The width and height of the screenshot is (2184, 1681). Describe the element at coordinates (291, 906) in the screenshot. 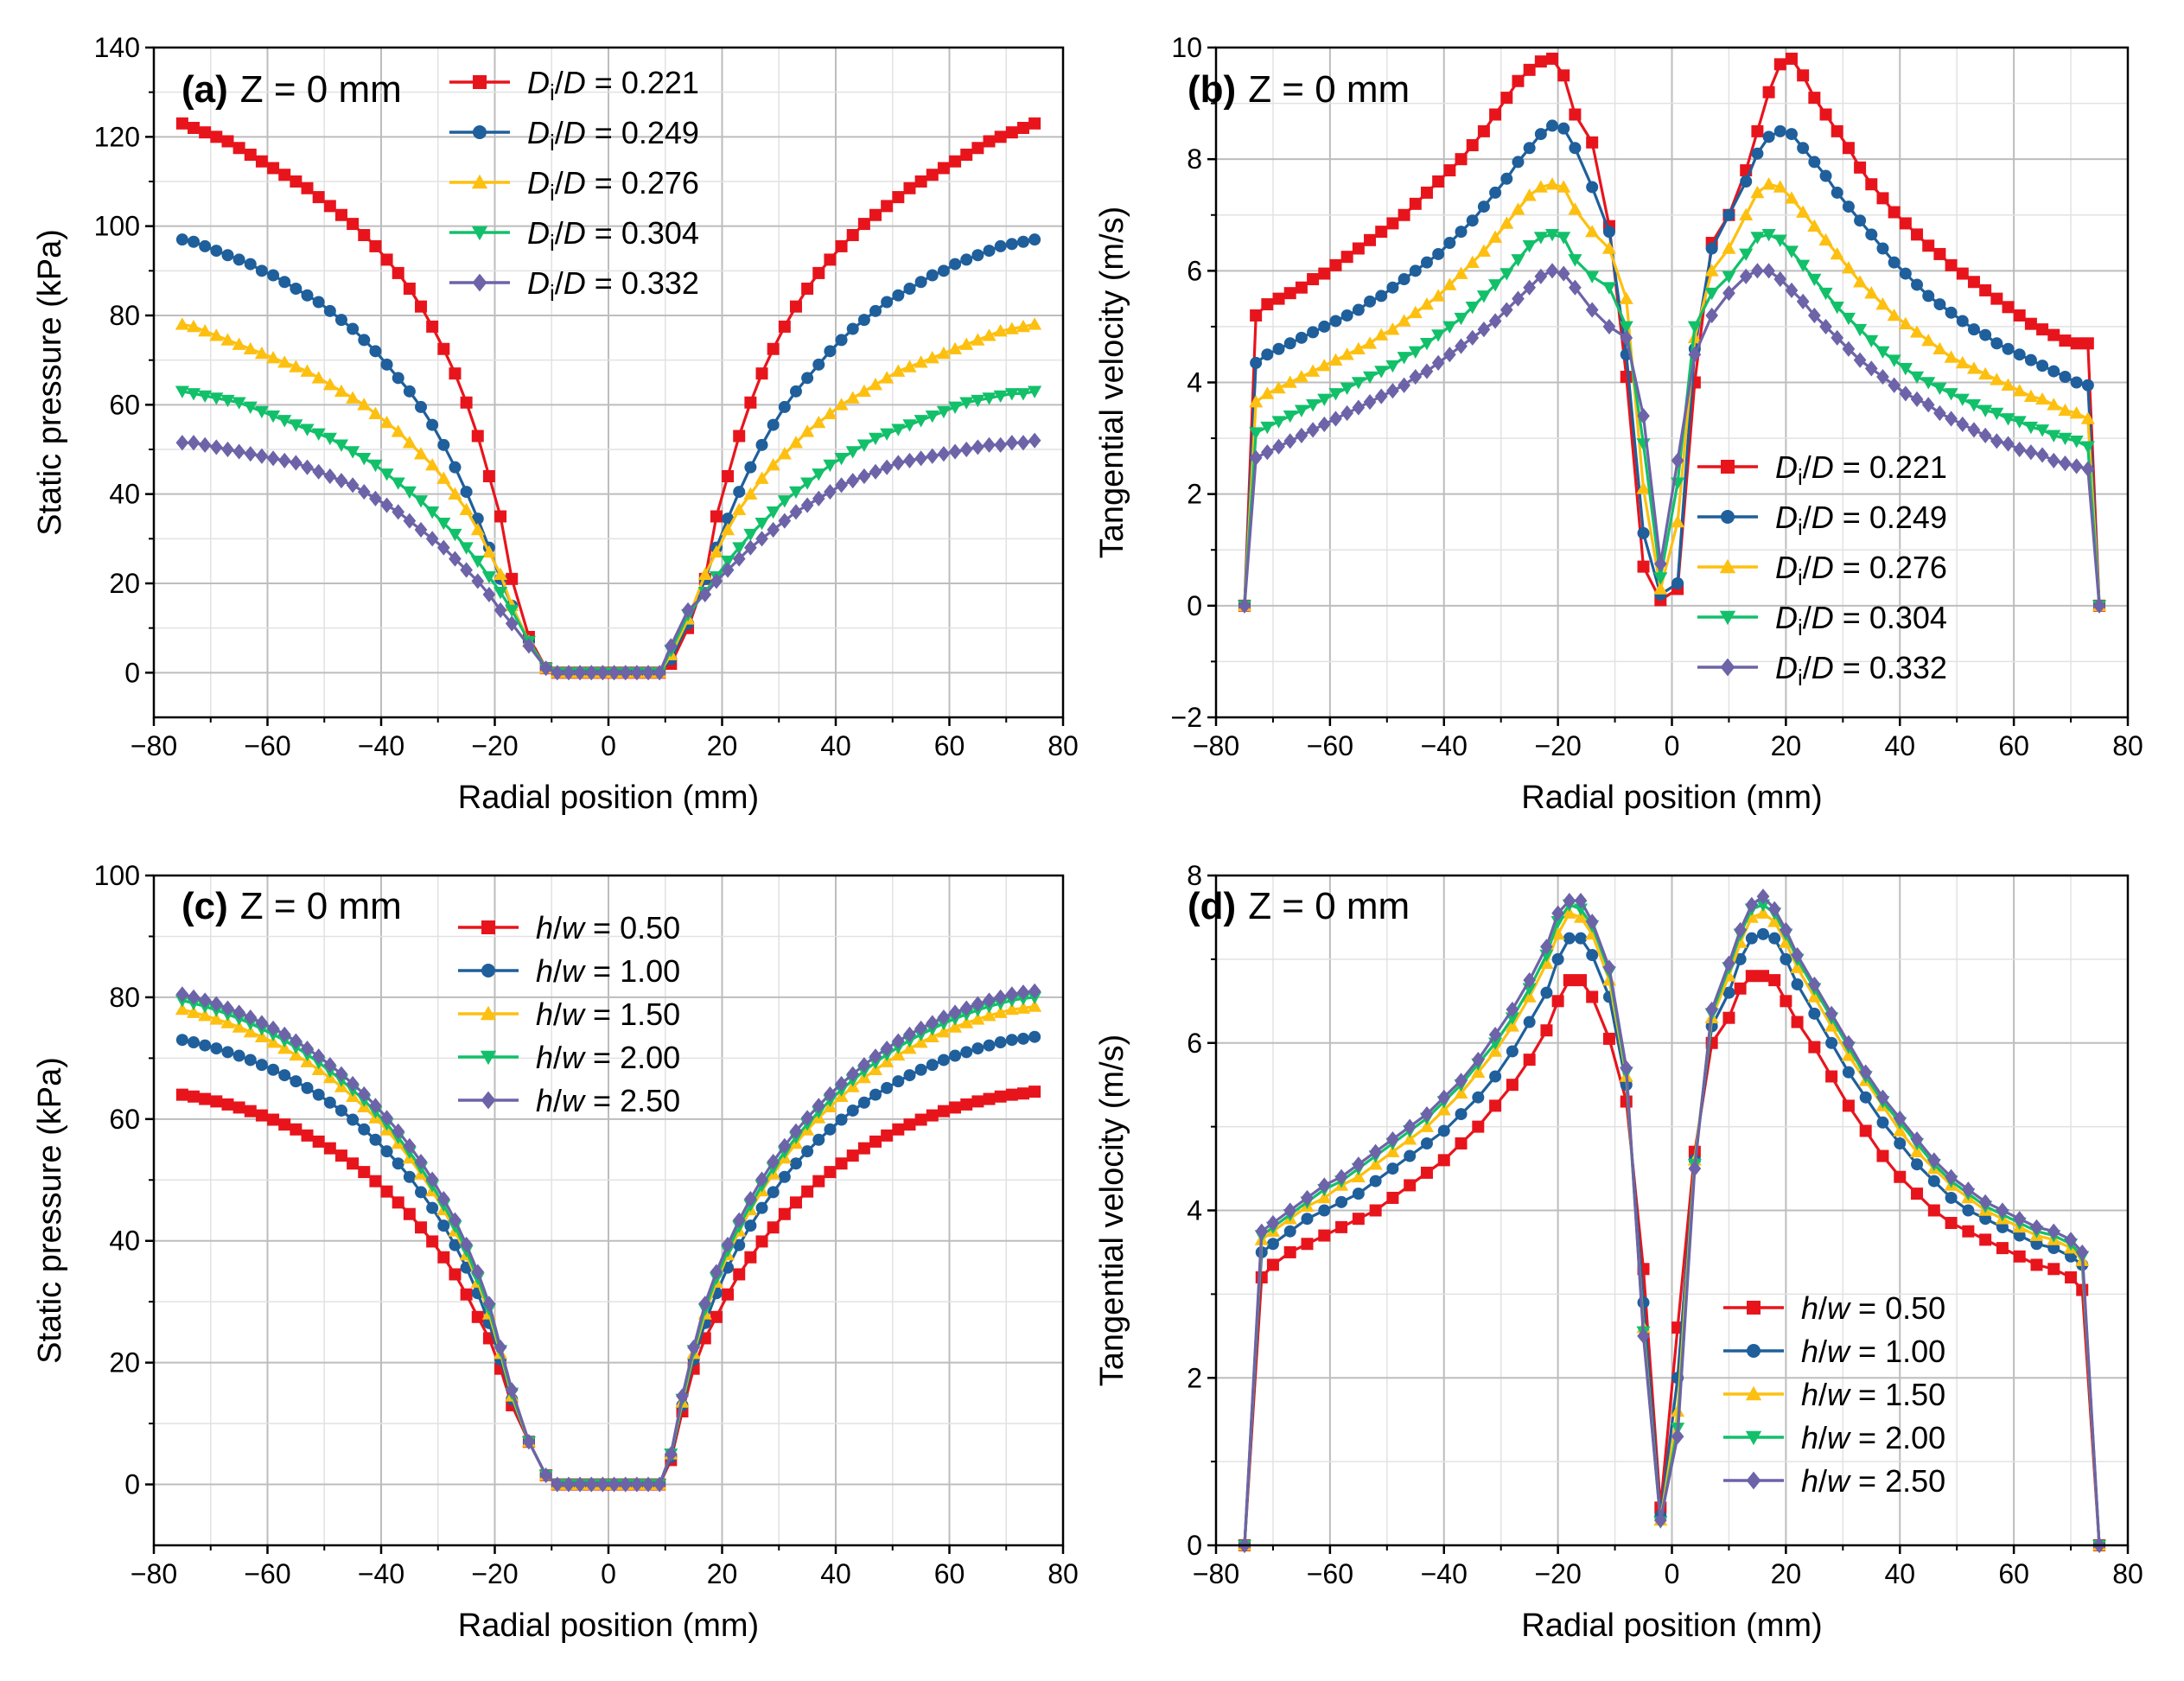

I see `panel-title: (c) Z = 0 mm` at that location.